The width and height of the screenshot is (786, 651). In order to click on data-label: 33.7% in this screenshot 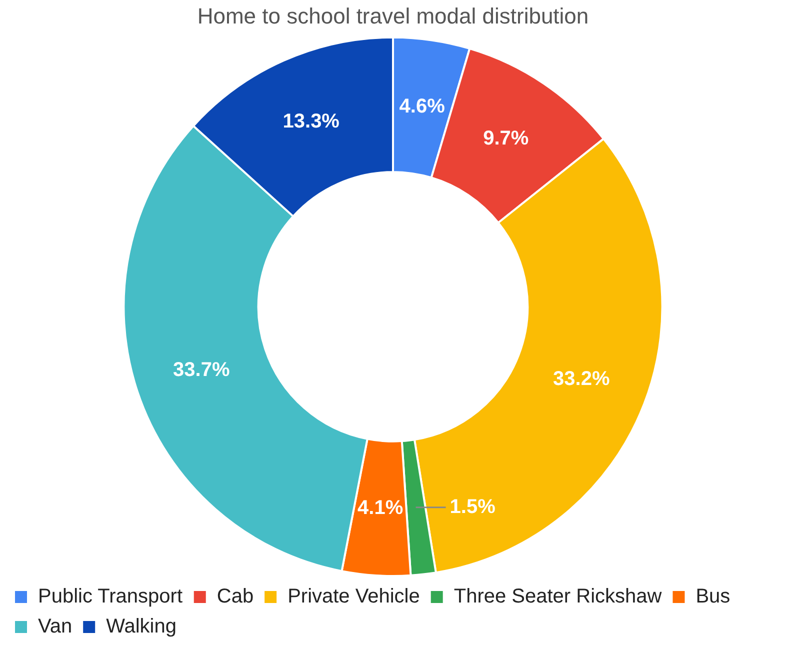, I will do `click(201, 370)`.